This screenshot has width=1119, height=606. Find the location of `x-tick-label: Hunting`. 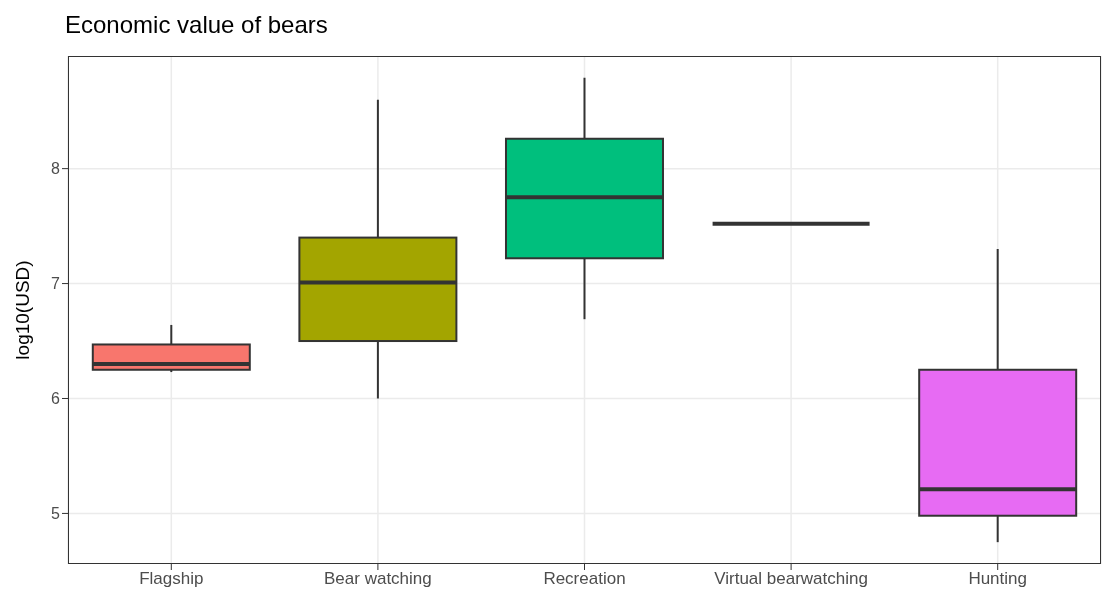

x-tick-label: Hunting is located at coordinates (997, 579).